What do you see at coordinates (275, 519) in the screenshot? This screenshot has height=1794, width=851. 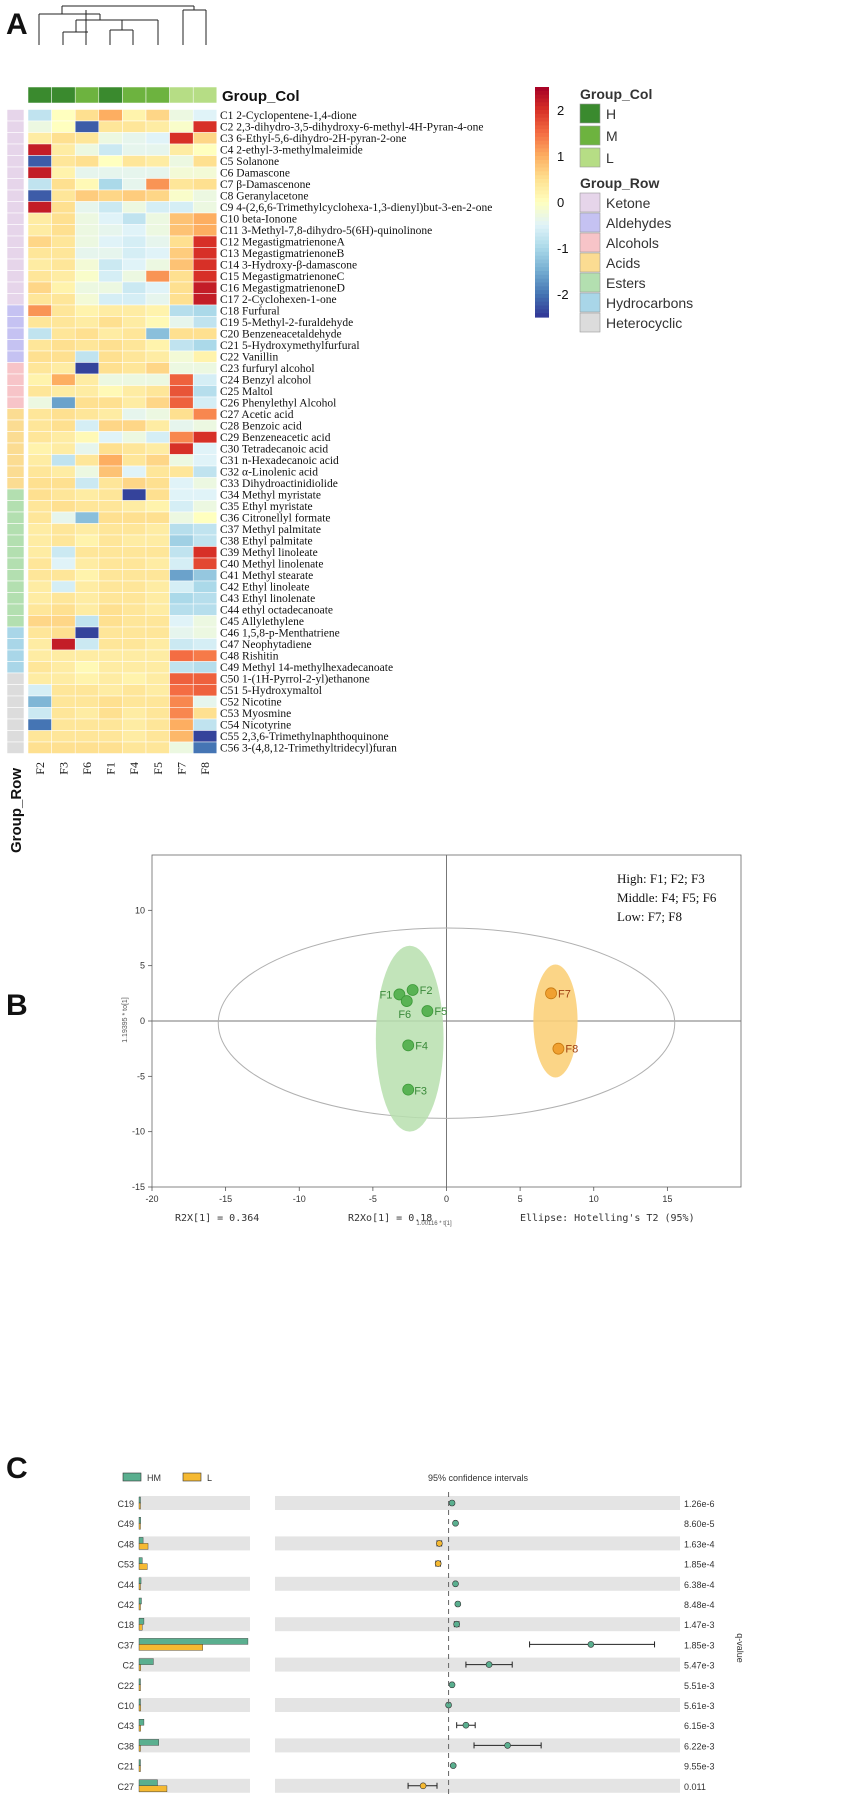 I see `row-label: C36 Citronellyl formate` at bounding box center [275, 519].